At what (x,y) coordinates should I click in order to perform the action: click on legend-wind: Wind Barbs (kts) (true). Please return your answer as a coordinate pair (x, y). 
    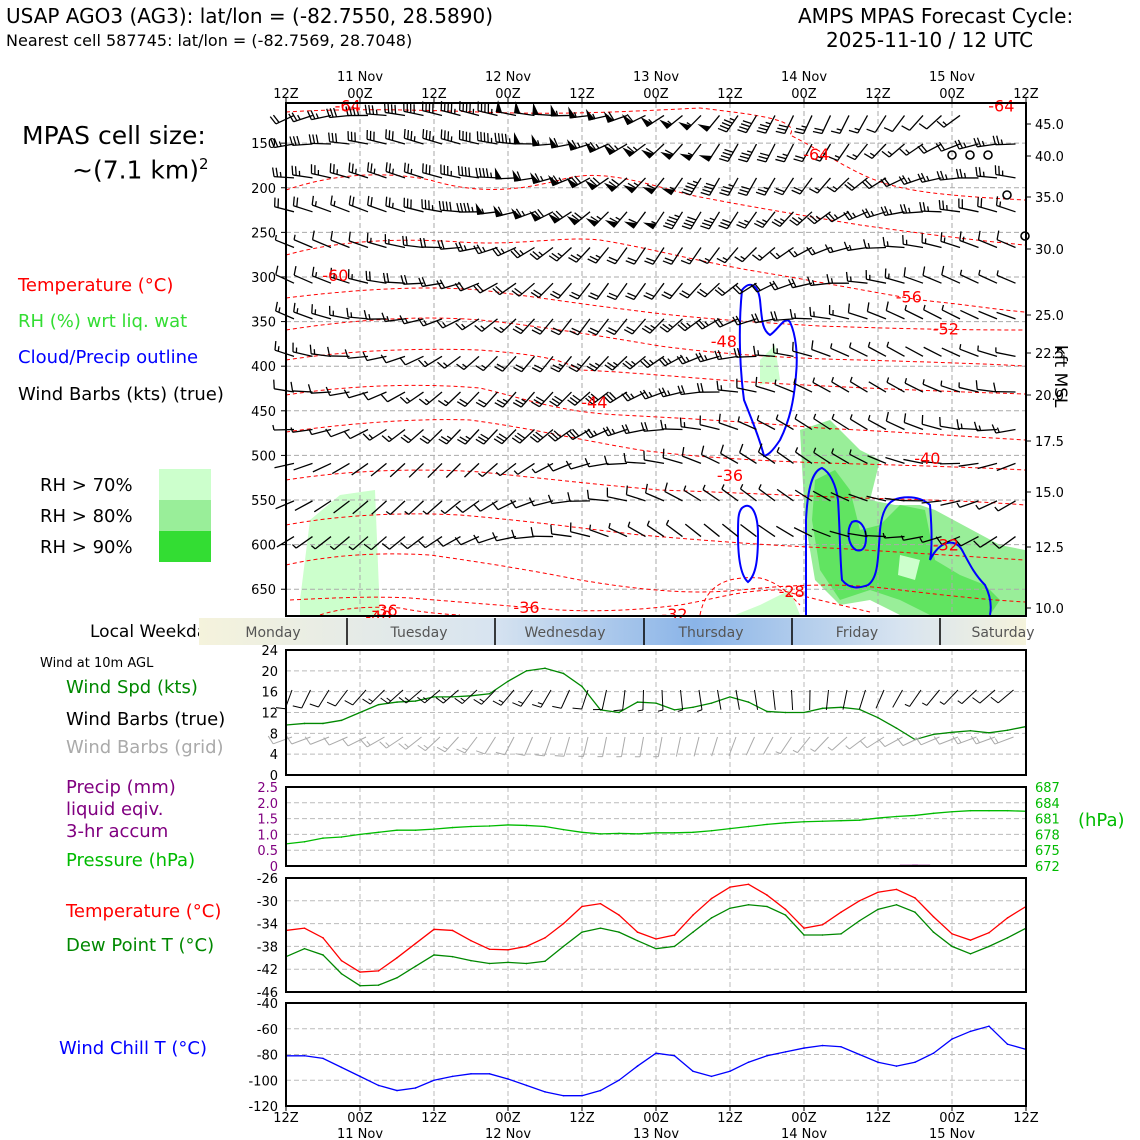
    Looking at the image, I should click on (121, 394).